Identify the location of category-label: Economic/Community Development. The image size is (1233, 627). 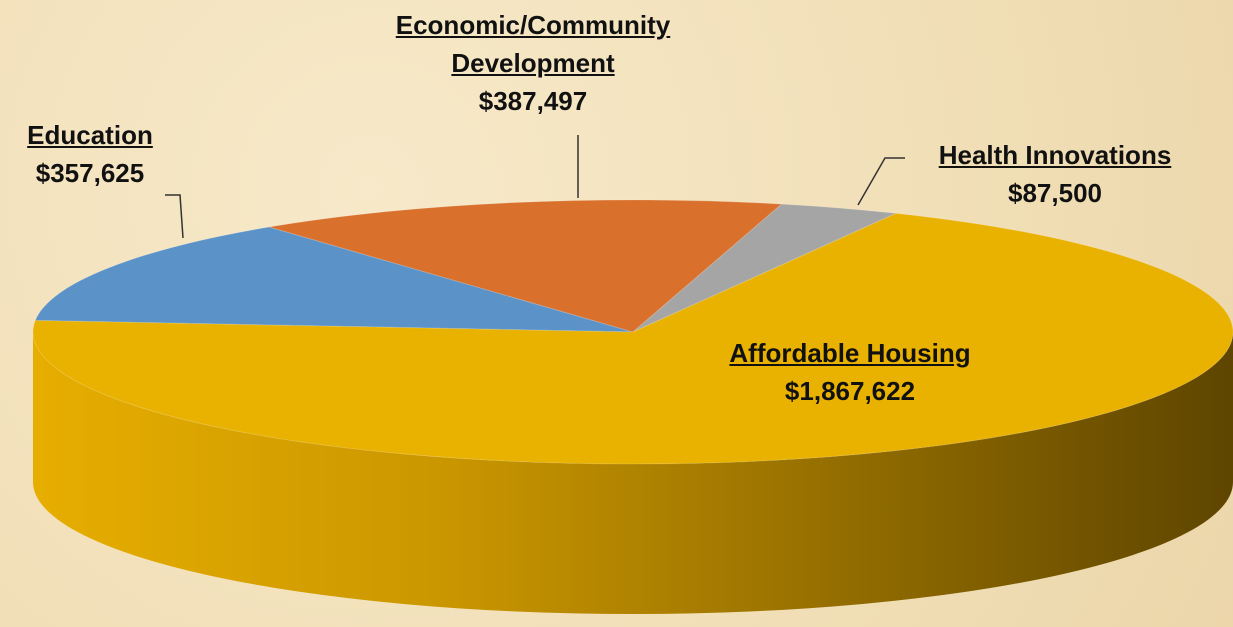
(533, 44).